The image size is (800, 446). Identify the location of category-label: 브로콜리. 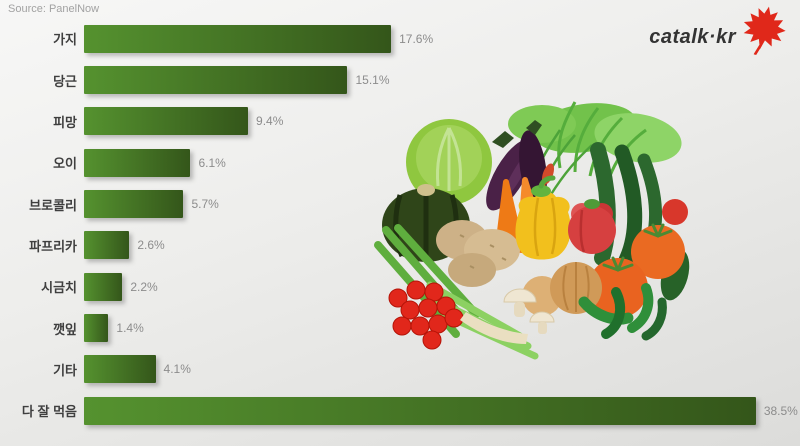
(53, 205).